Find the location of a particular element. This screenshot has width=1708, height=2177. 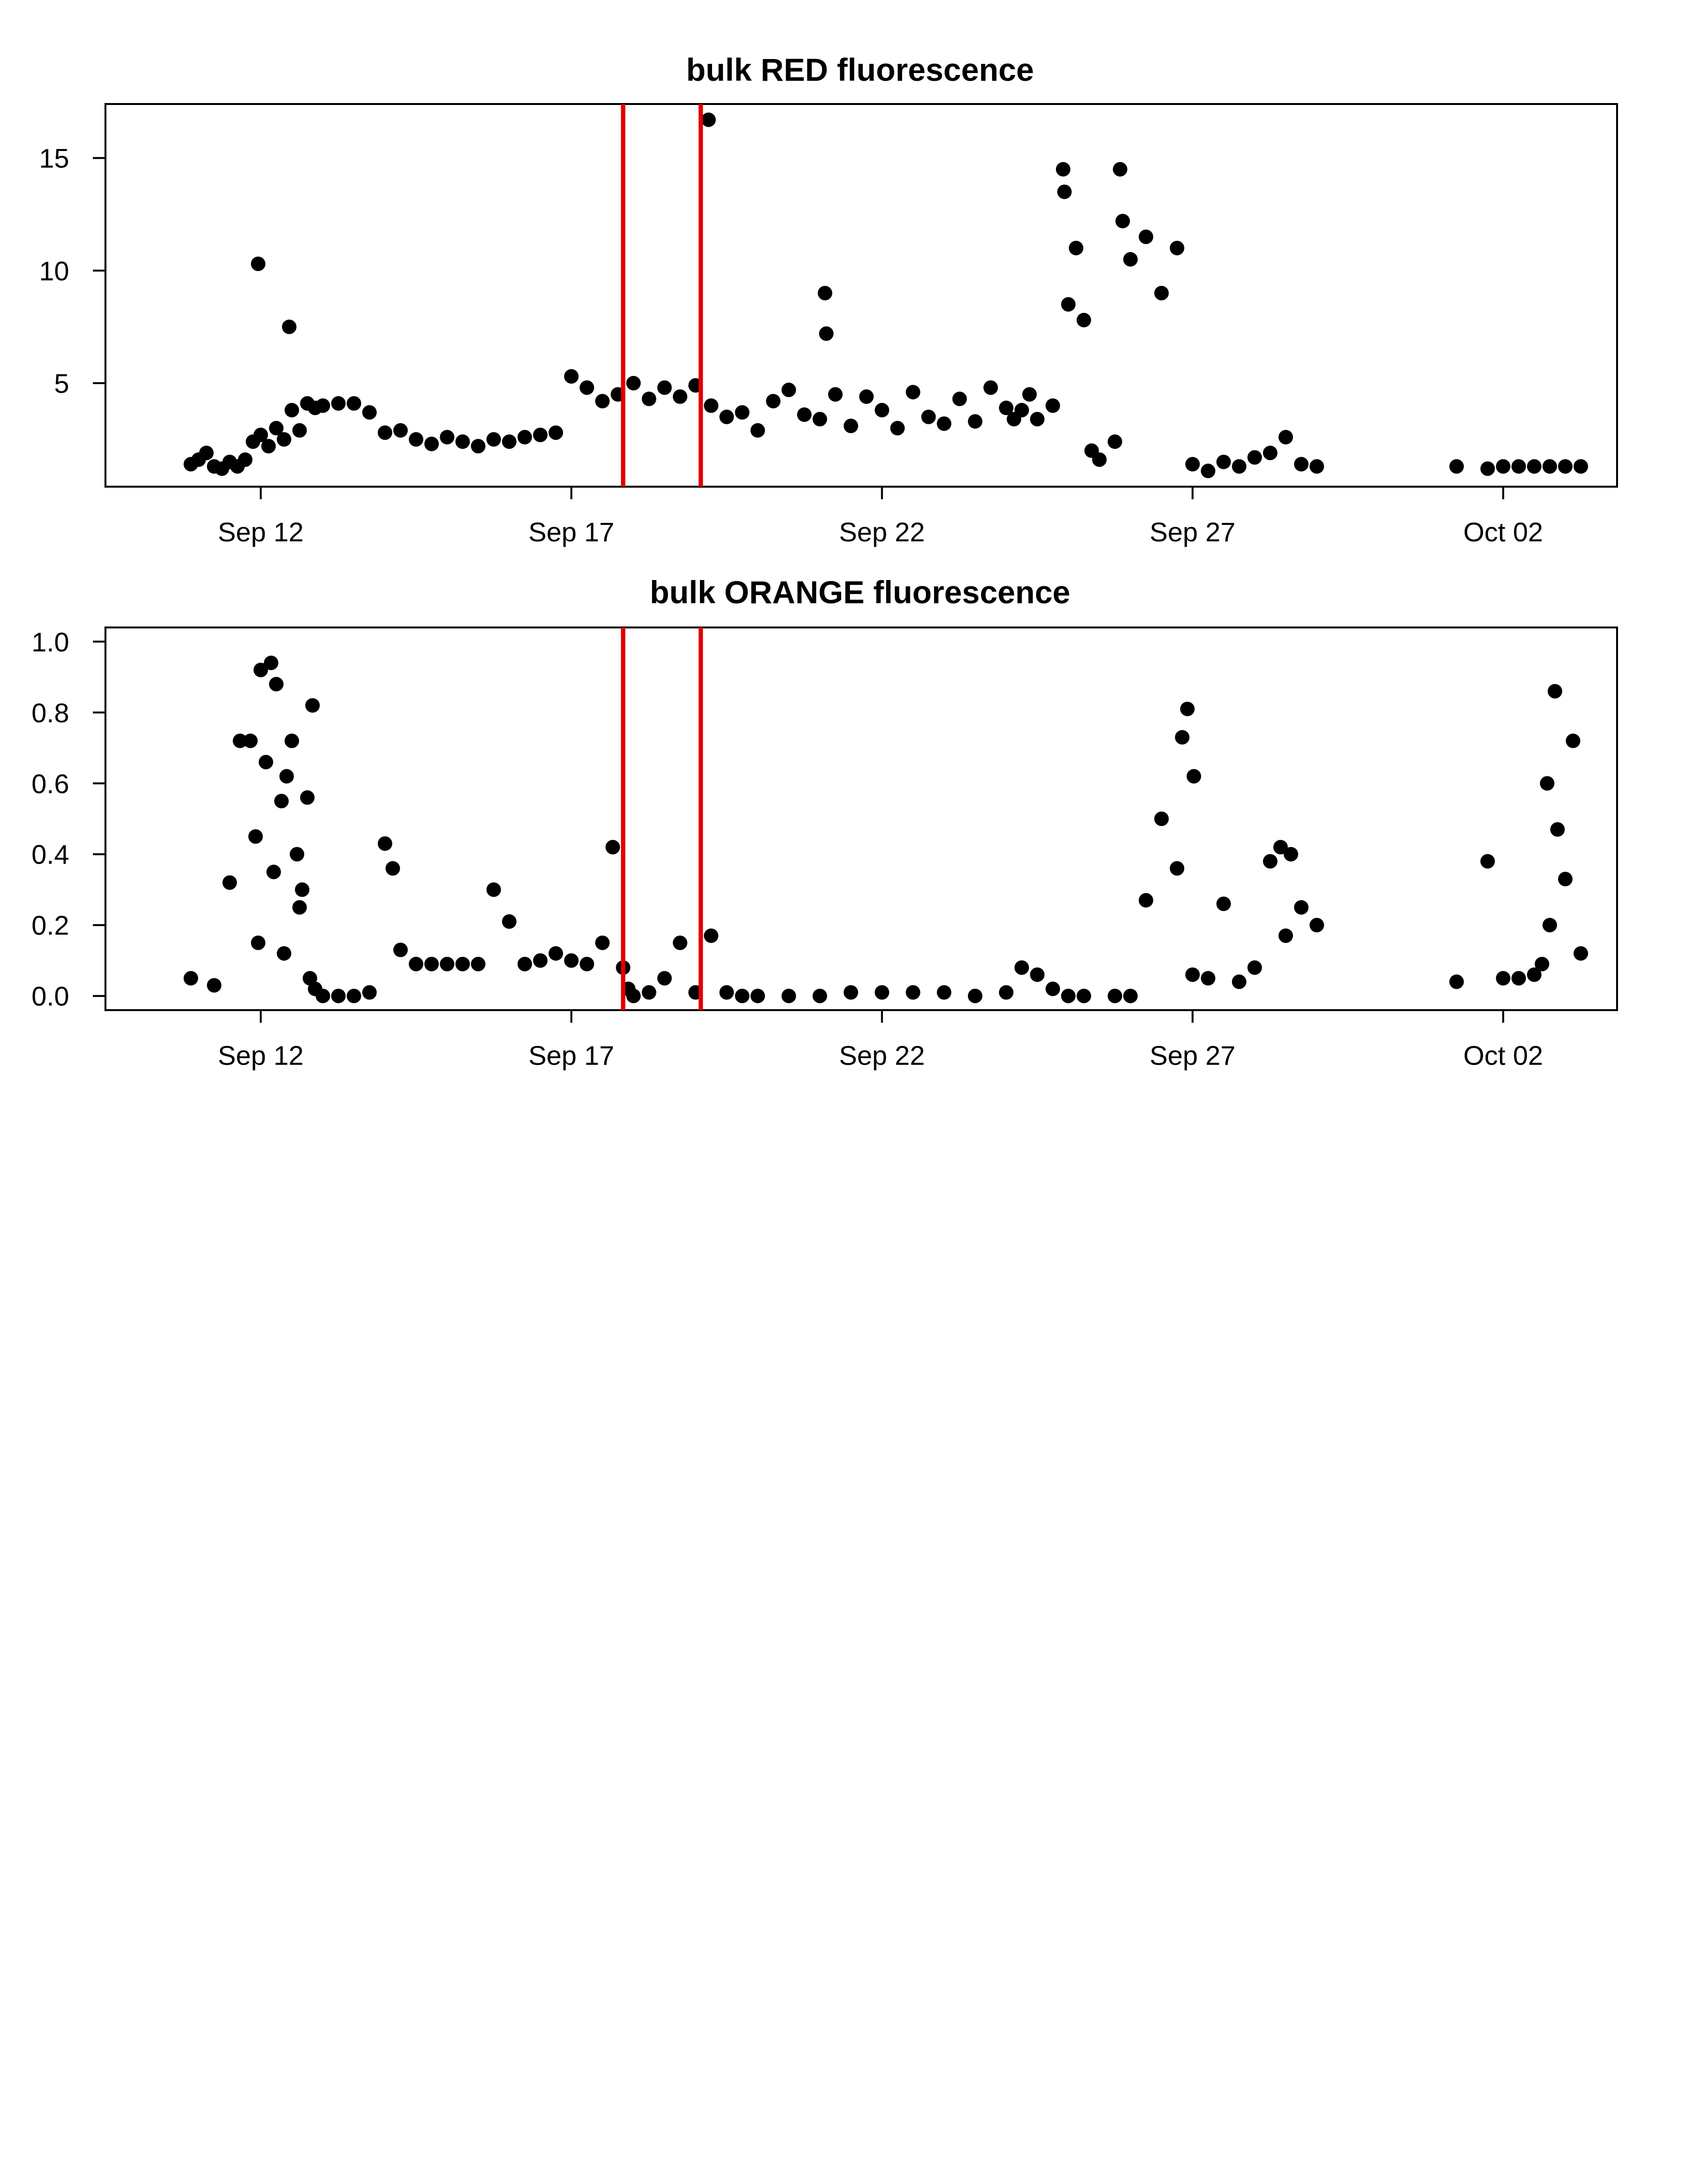

x-tick-label: Oct 02 is located at coordinates (1503, 1055).